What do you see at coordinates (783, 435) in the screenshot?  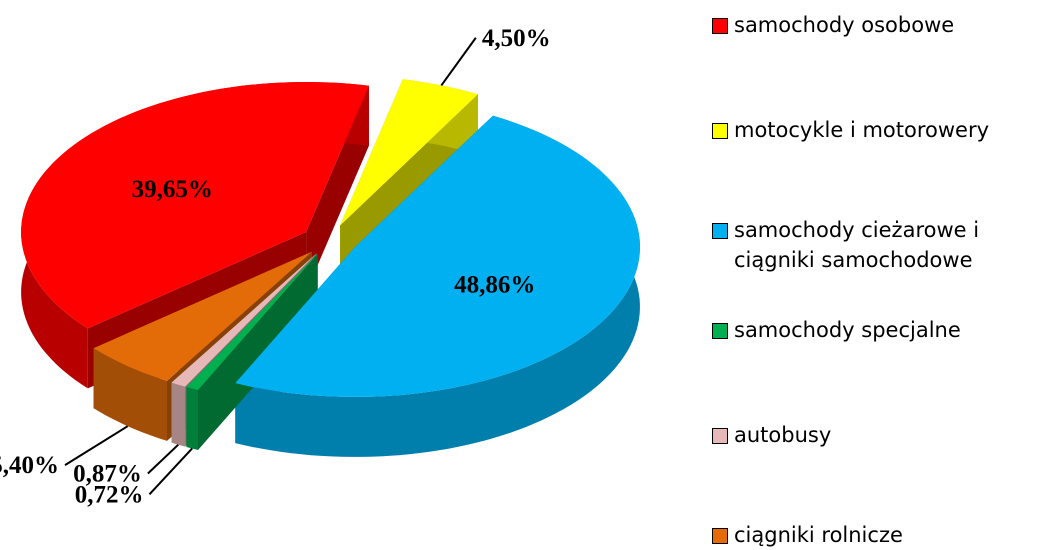 I see `legend-label: autobusy` at bounding box center [783, 435].